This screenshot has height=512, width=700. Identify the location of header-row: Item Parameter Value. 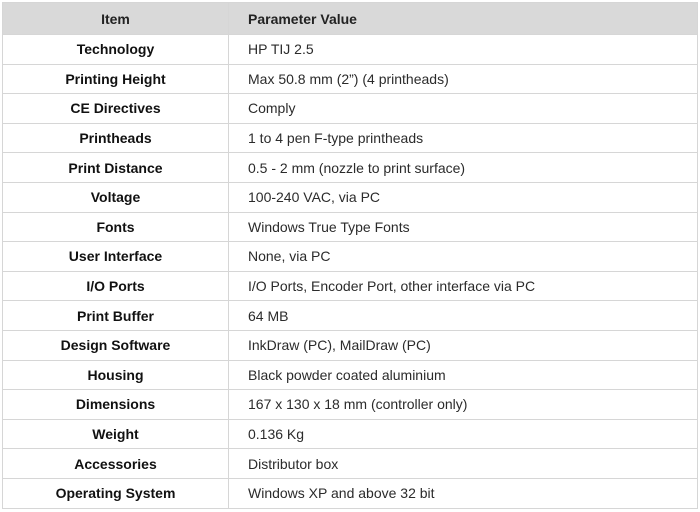
(350, 18).